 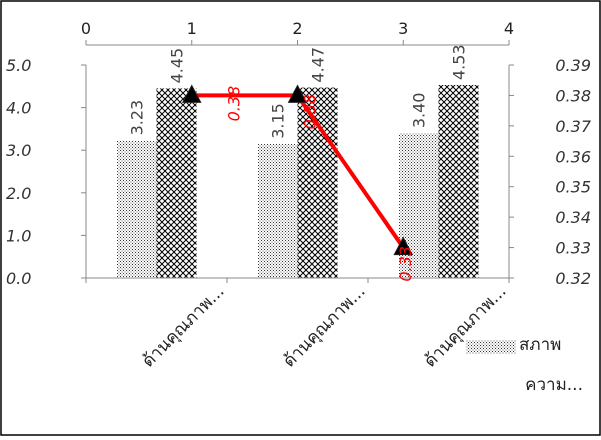 What do you see at coordinates (403, 28) in the screenshot?
I see `top-x-tick-label: 3` at bounding box center [403, 28].